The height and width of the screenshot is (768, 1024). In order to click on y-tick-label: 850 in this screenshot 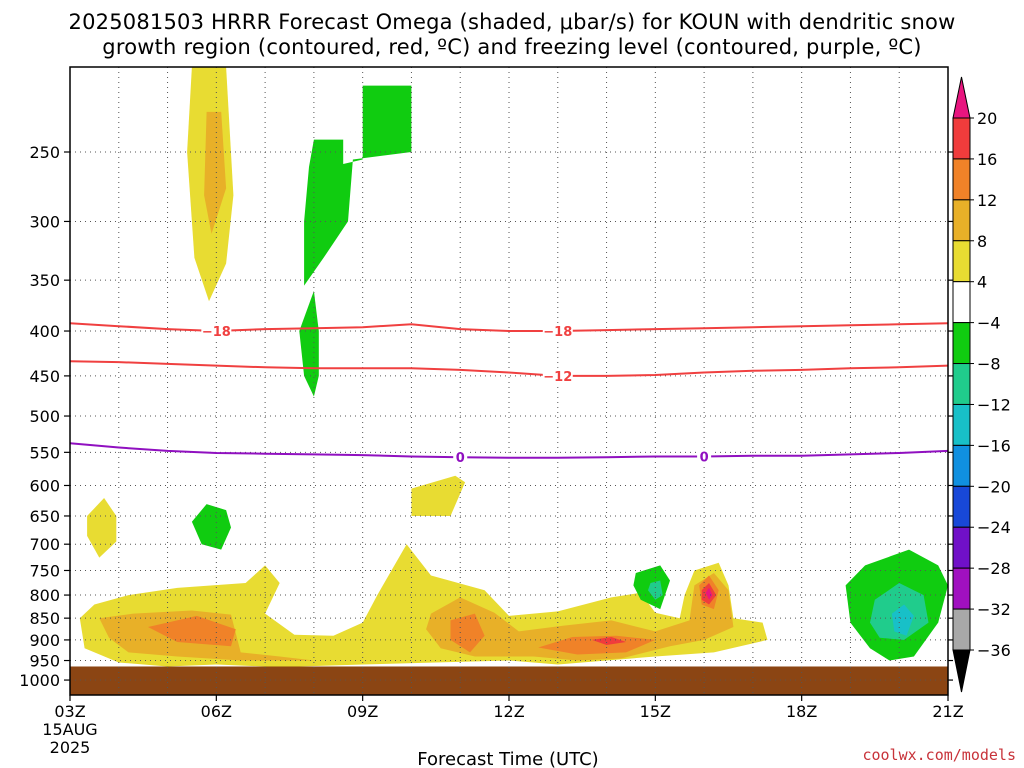, I will do `click(44, 618)`.